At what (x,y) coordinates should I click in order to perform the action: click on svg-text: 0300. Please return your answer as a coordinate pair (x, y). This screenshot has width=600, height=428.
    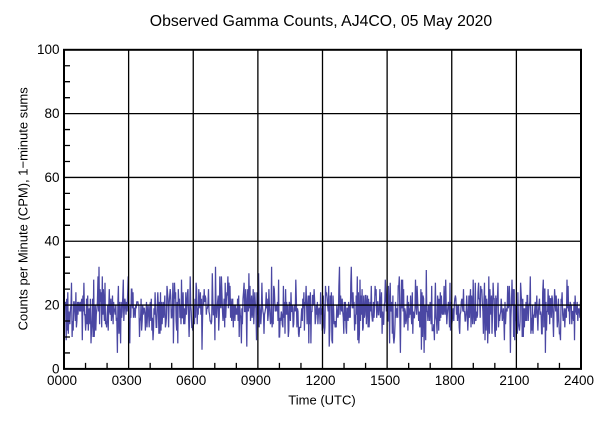
    Looking at the image, I should click on (127, 380).